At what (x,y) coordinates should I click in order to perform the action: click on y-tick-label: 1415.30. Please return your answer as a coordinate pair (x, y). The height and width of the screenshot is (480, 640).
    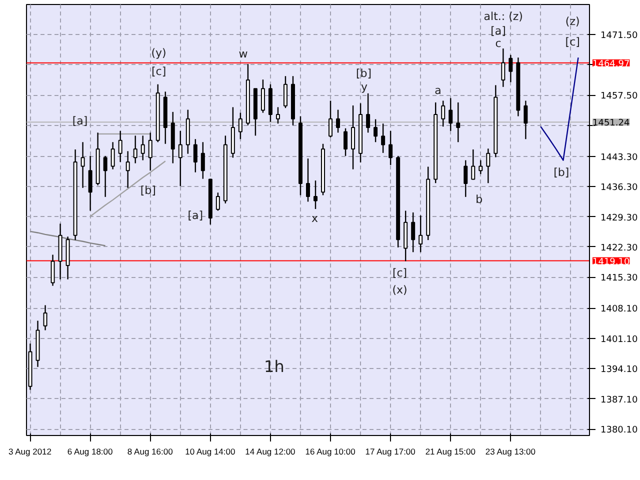
    Looking at the image, I should click on (619, 279).